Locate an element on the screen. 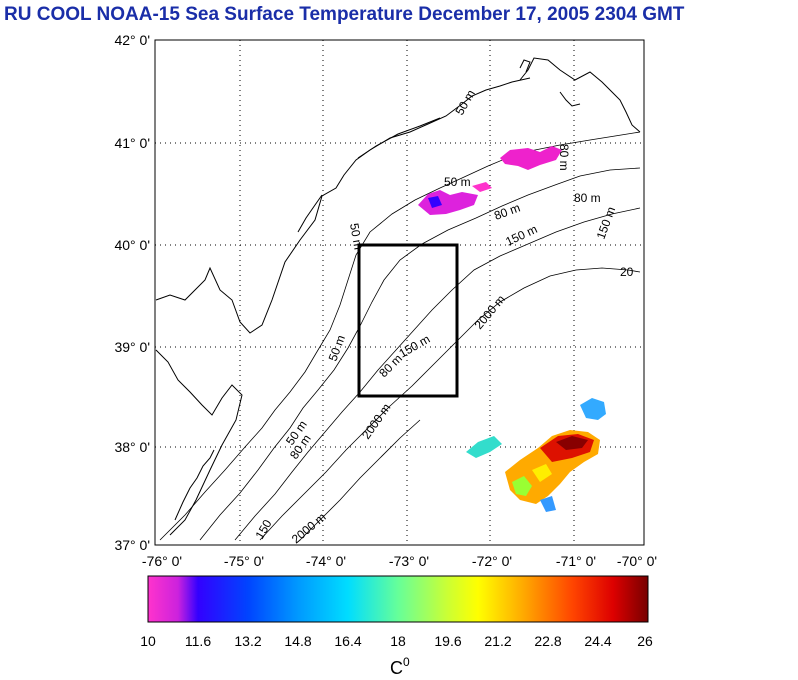 The height and width of the screenshot is (680, 798). colorbar is located at coordinates (398, 599).